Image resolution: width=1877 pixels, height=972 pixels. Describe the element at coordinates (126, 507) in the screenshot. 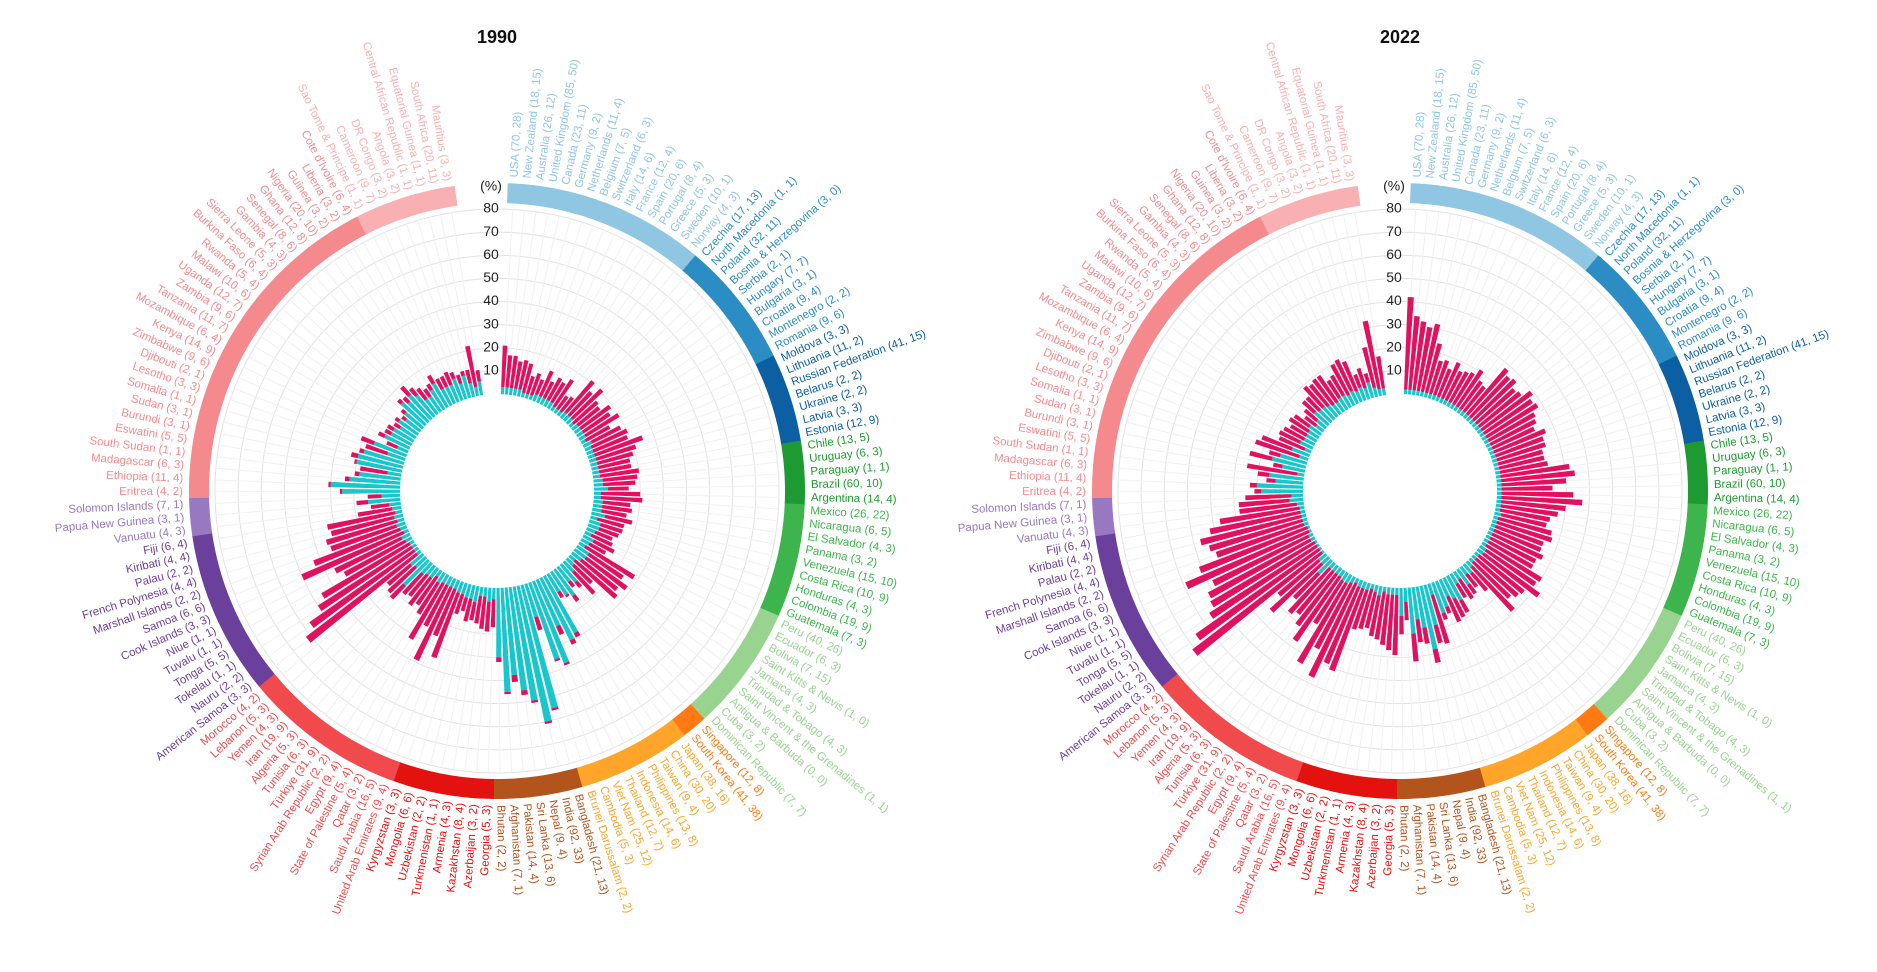

I see `category-label: Solomon Islands (7, 1)` at that location.